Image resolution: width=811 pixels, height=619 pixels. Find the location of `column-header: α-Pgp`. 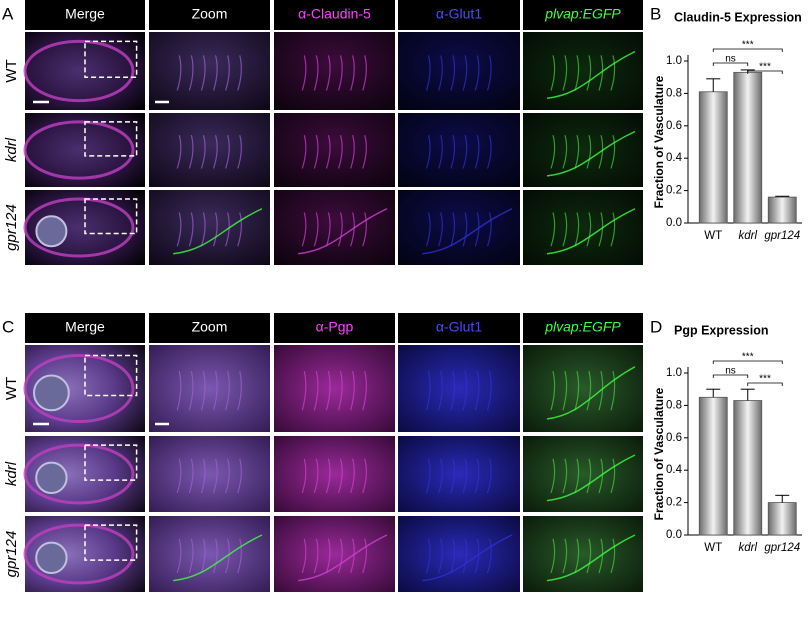

column-header: α-Pgp is located at coordinates (335, 327).